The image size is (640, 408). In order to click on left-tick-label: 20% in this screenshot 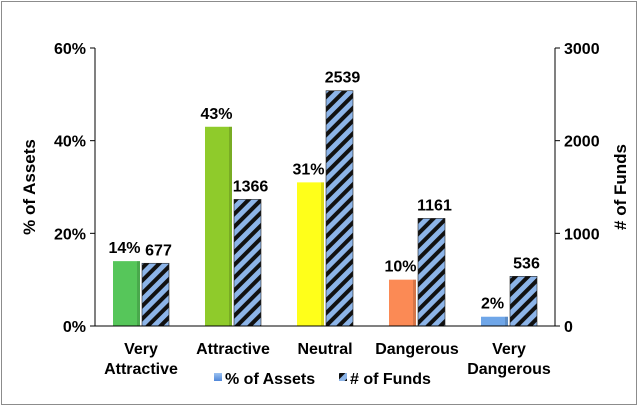, I will do `click(70, 234)`.